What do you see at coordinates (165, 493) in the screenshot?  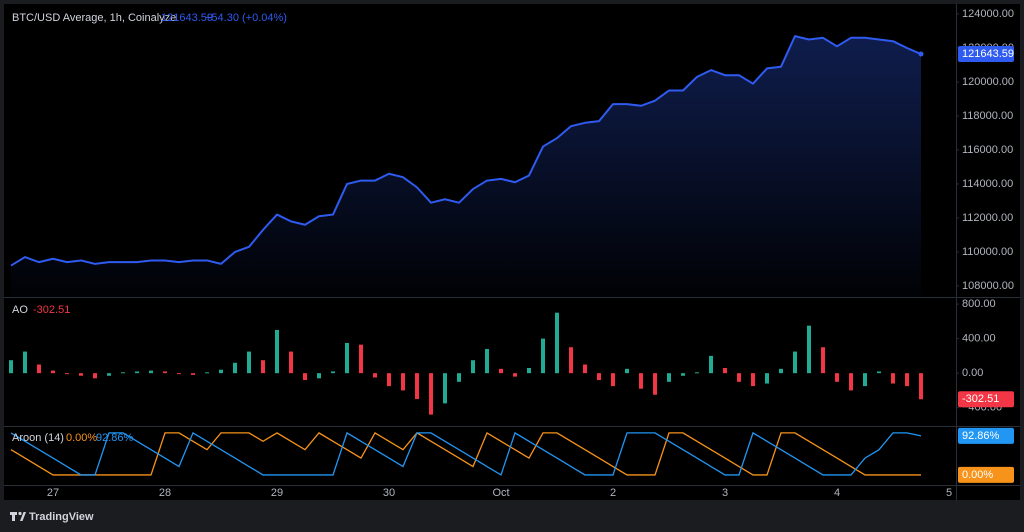 I see `x-tick-label: 28` at bounding box center [165, 493].